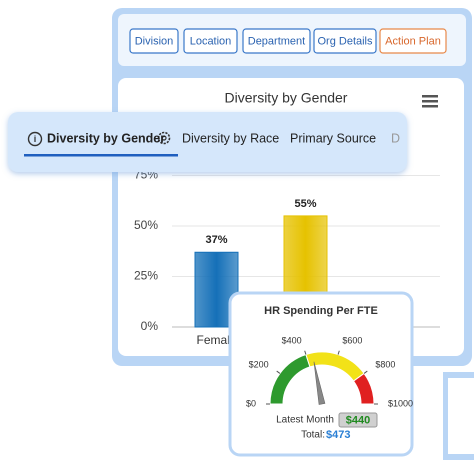 The image size is (474, 473). Describe the element at coordinates (313, 435) in the screenshot. I see `total-caption: Total:` at that location.